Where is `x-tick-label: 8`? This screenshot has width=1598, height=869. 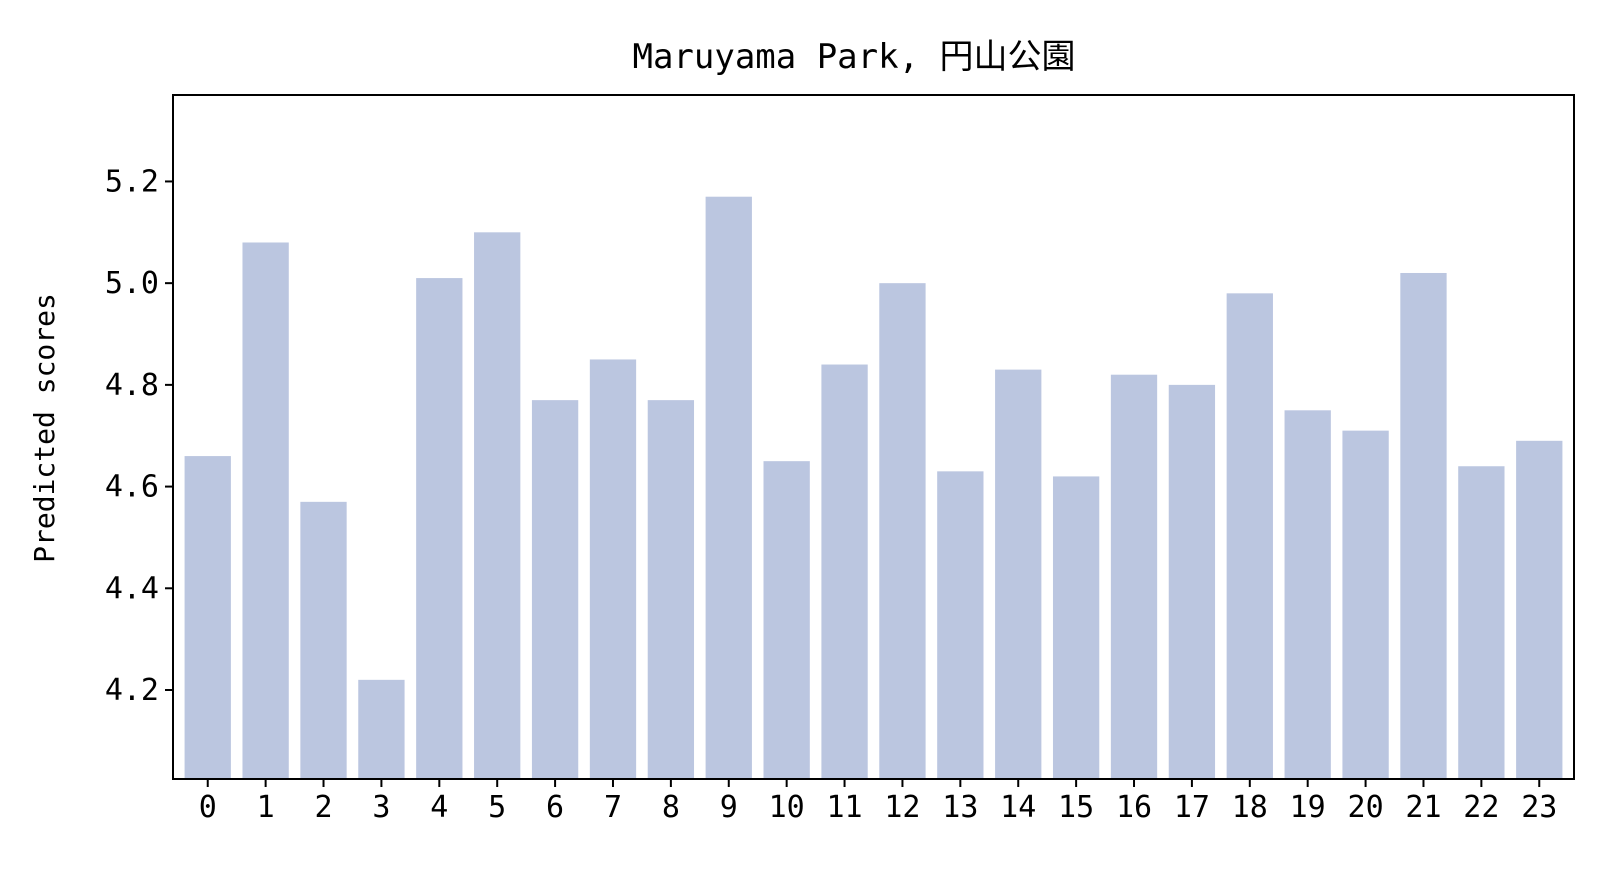
x-tick-label: 8 is located at coordinates (671, 807).